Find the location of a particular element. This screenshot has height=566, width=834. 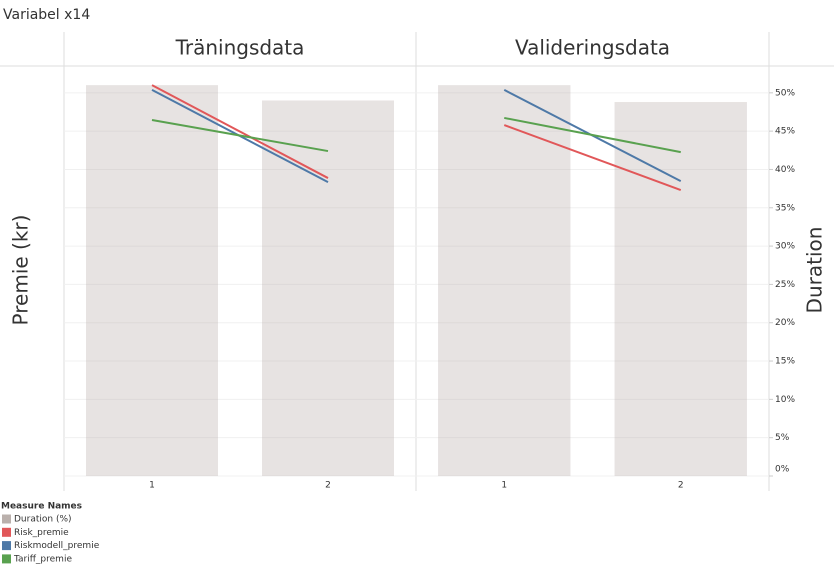

y2-tick-label: 50% is located at coordinates (785, 93).